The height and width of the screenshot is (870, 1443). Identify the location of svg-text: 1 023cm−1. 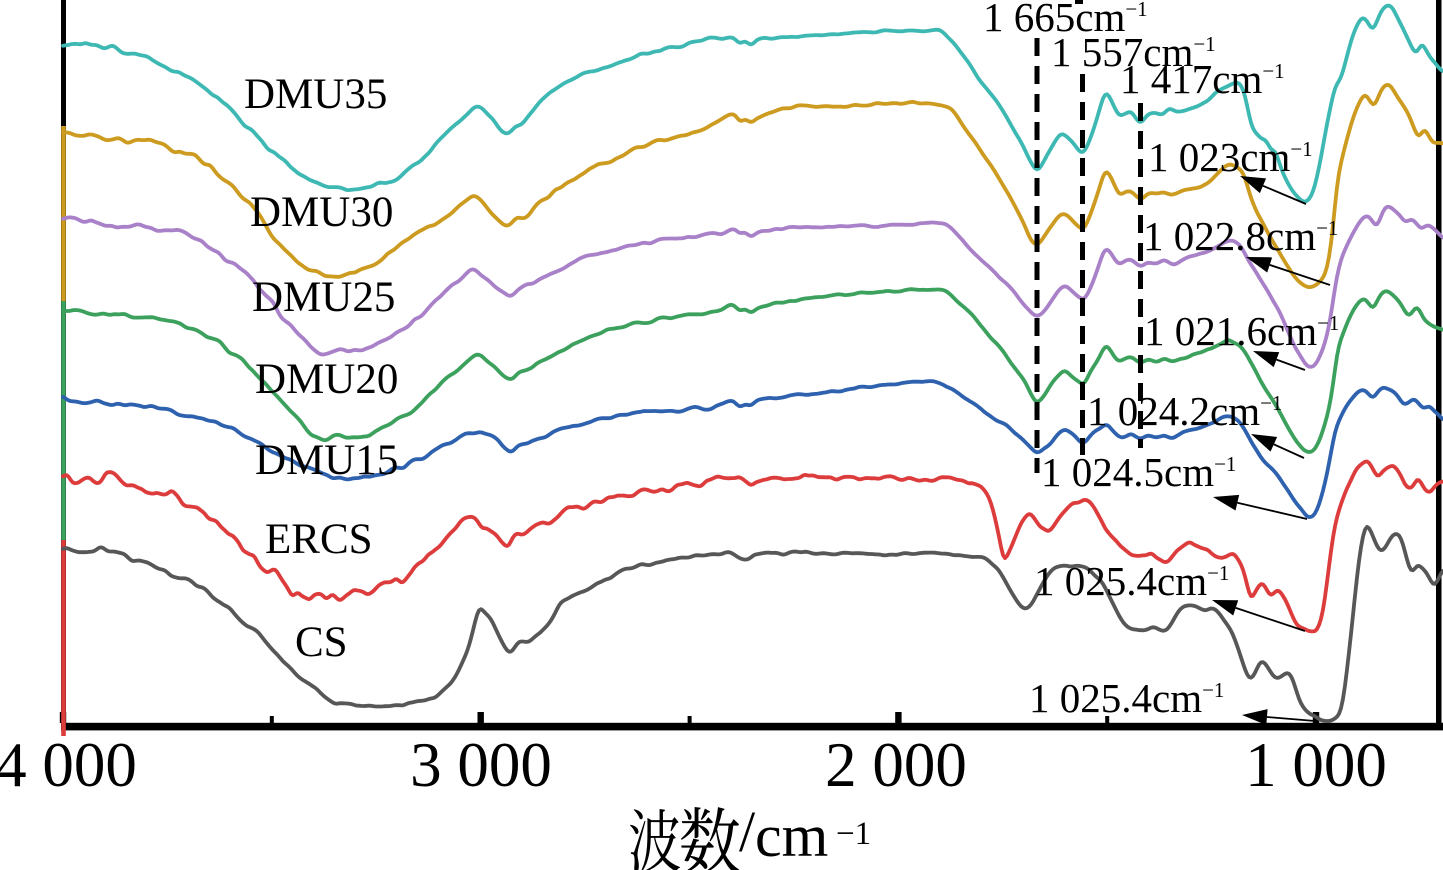
(1230, 157).